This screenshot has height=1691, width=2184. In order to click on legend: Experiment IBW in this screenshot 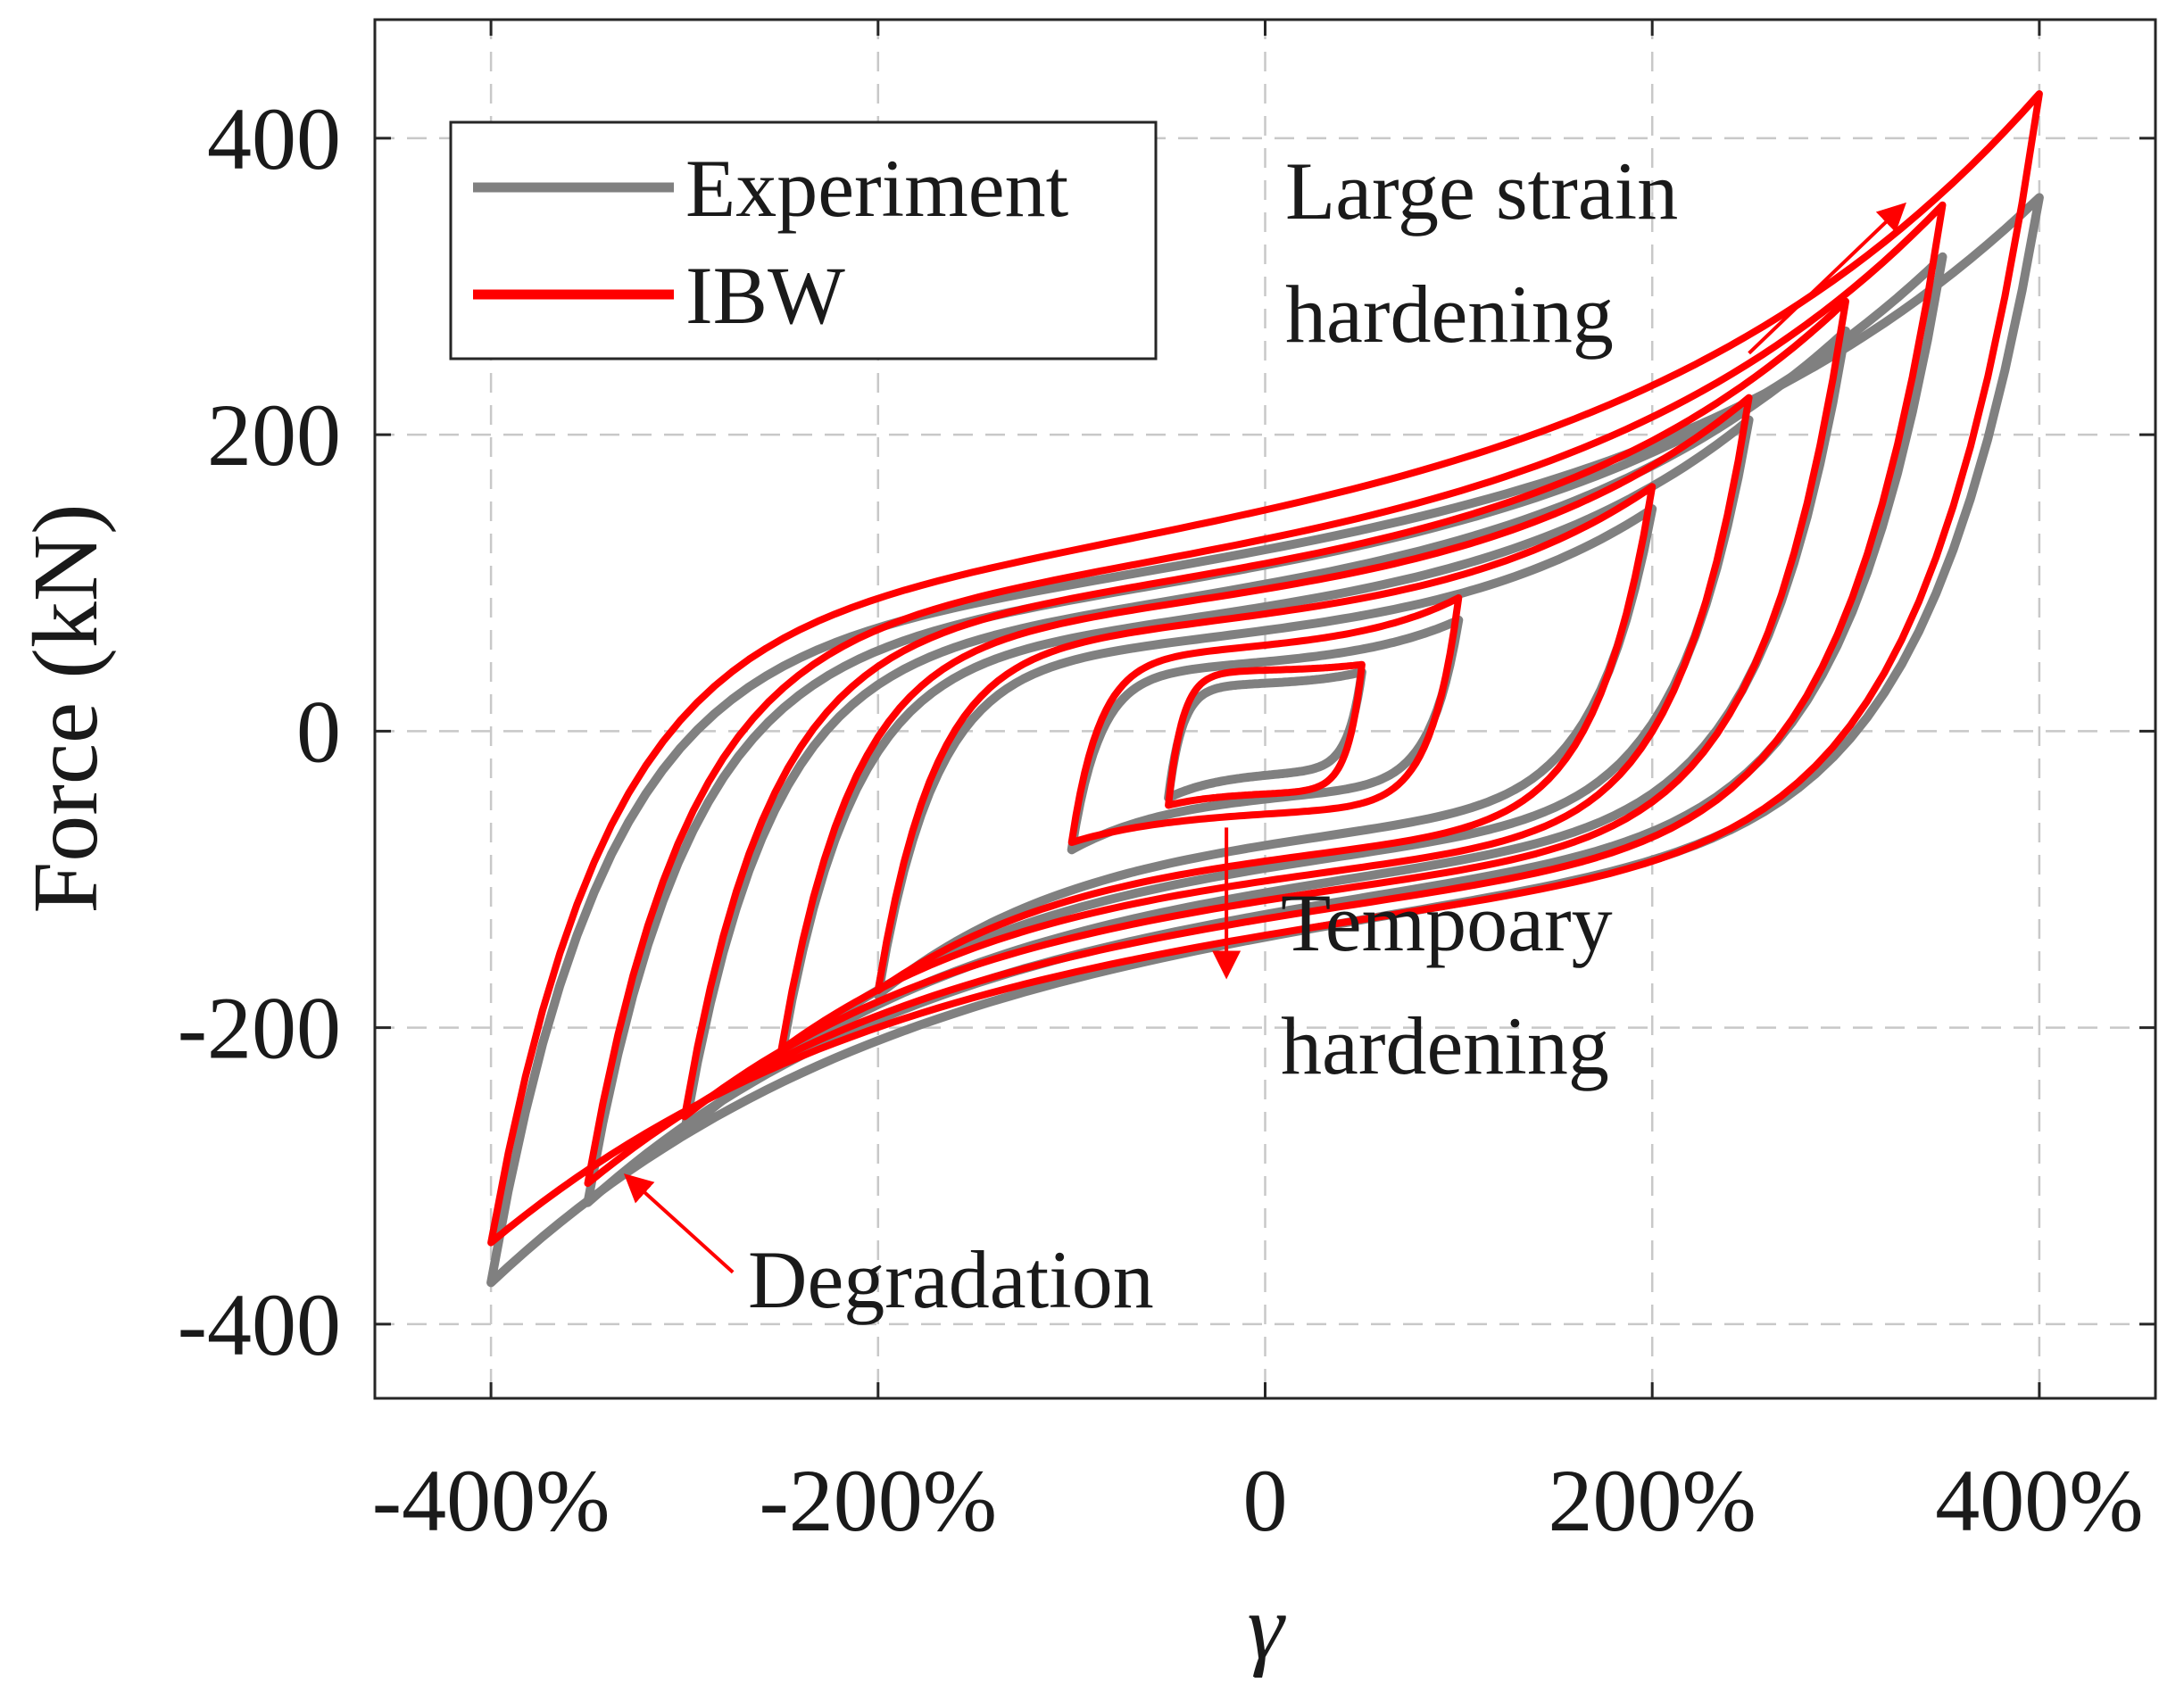, I will do `click(803, 240)`.